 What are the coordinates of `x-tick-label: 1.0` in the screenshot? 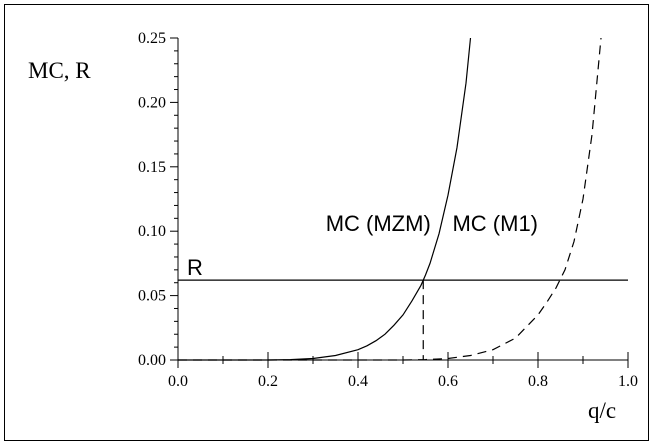 It's located at (628, 381).